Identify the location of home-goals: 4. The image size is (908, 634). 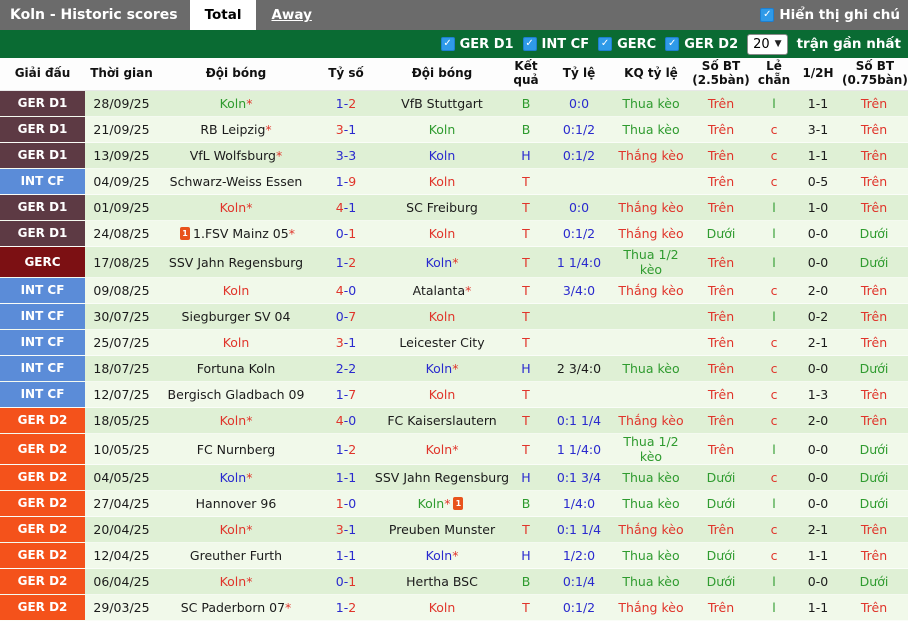
(339, 420).